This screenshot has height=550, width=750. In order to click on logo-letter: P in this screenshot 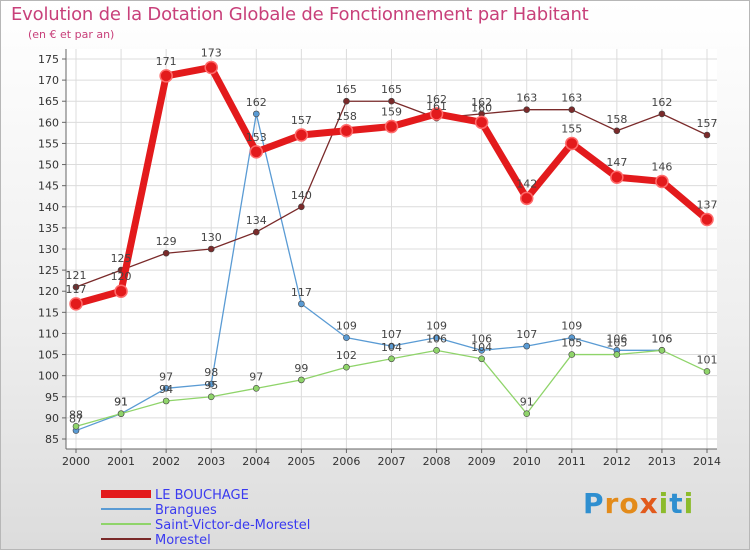, I will do `click(594, 503)`.